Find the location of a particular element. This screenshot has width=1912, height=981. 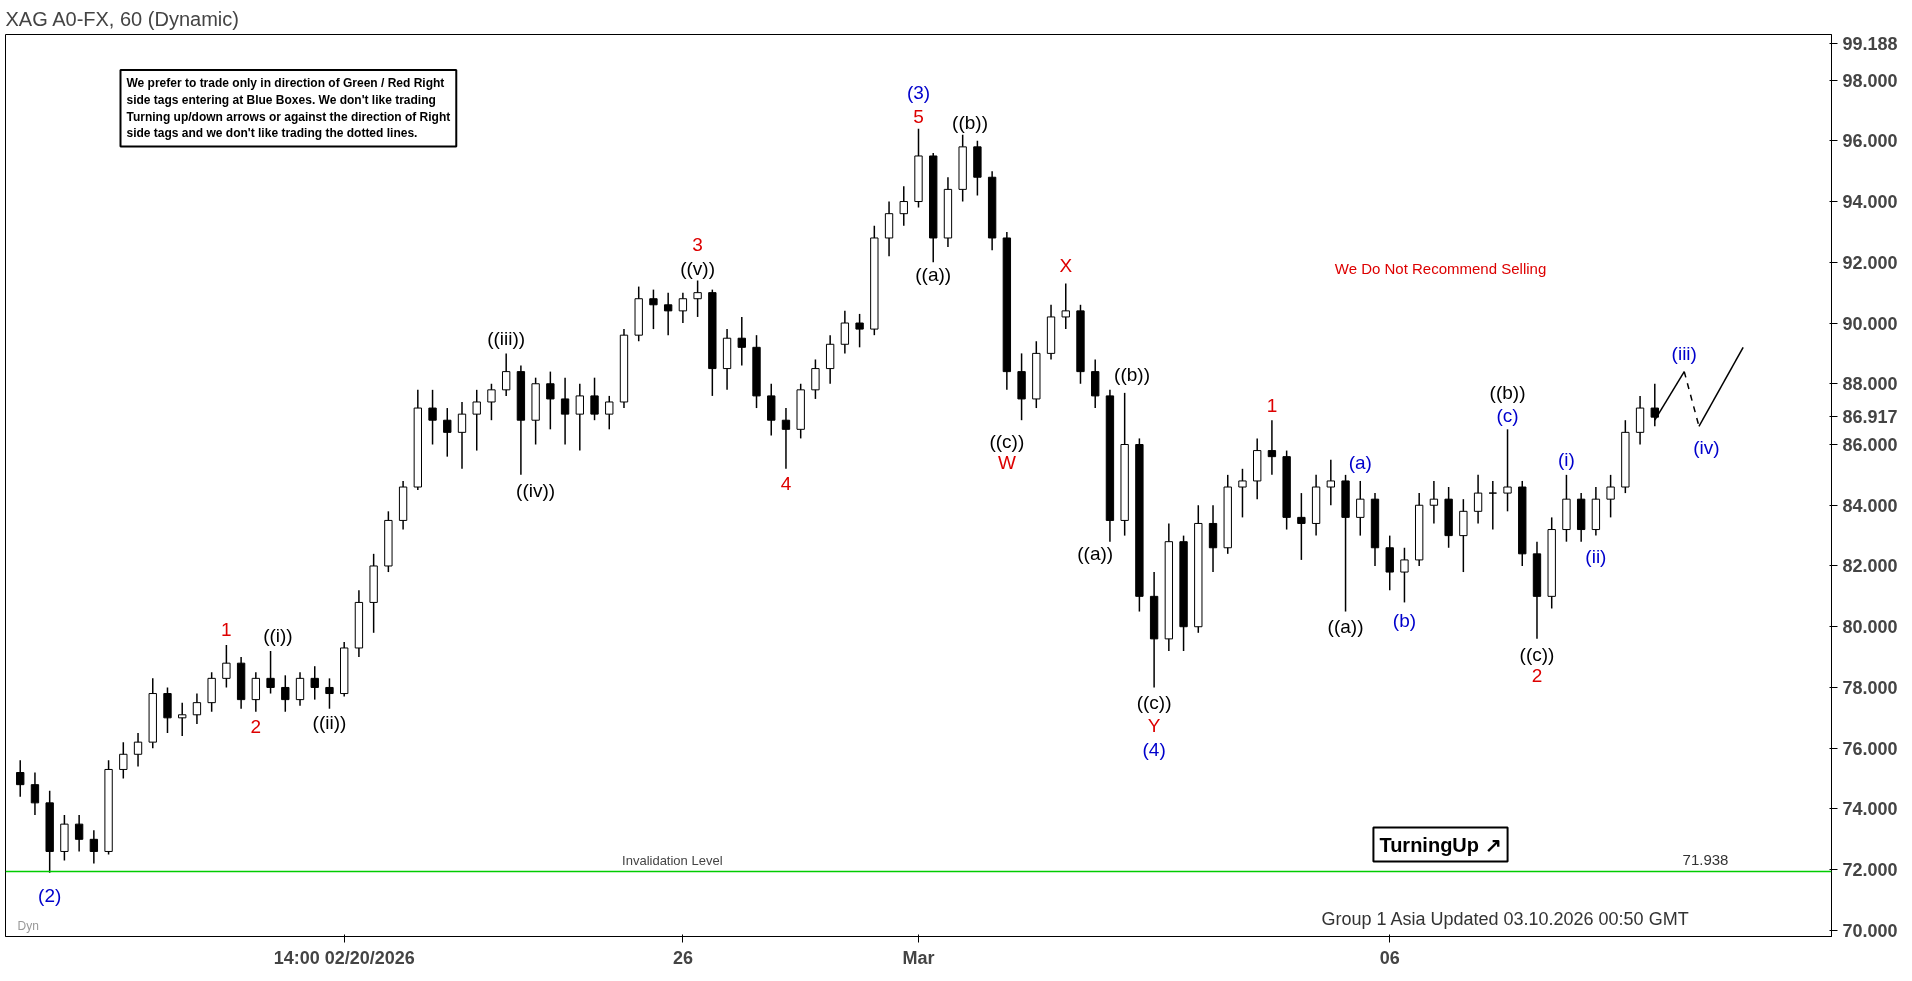

annotation: (iii) is located at coordinates (1684, 353).